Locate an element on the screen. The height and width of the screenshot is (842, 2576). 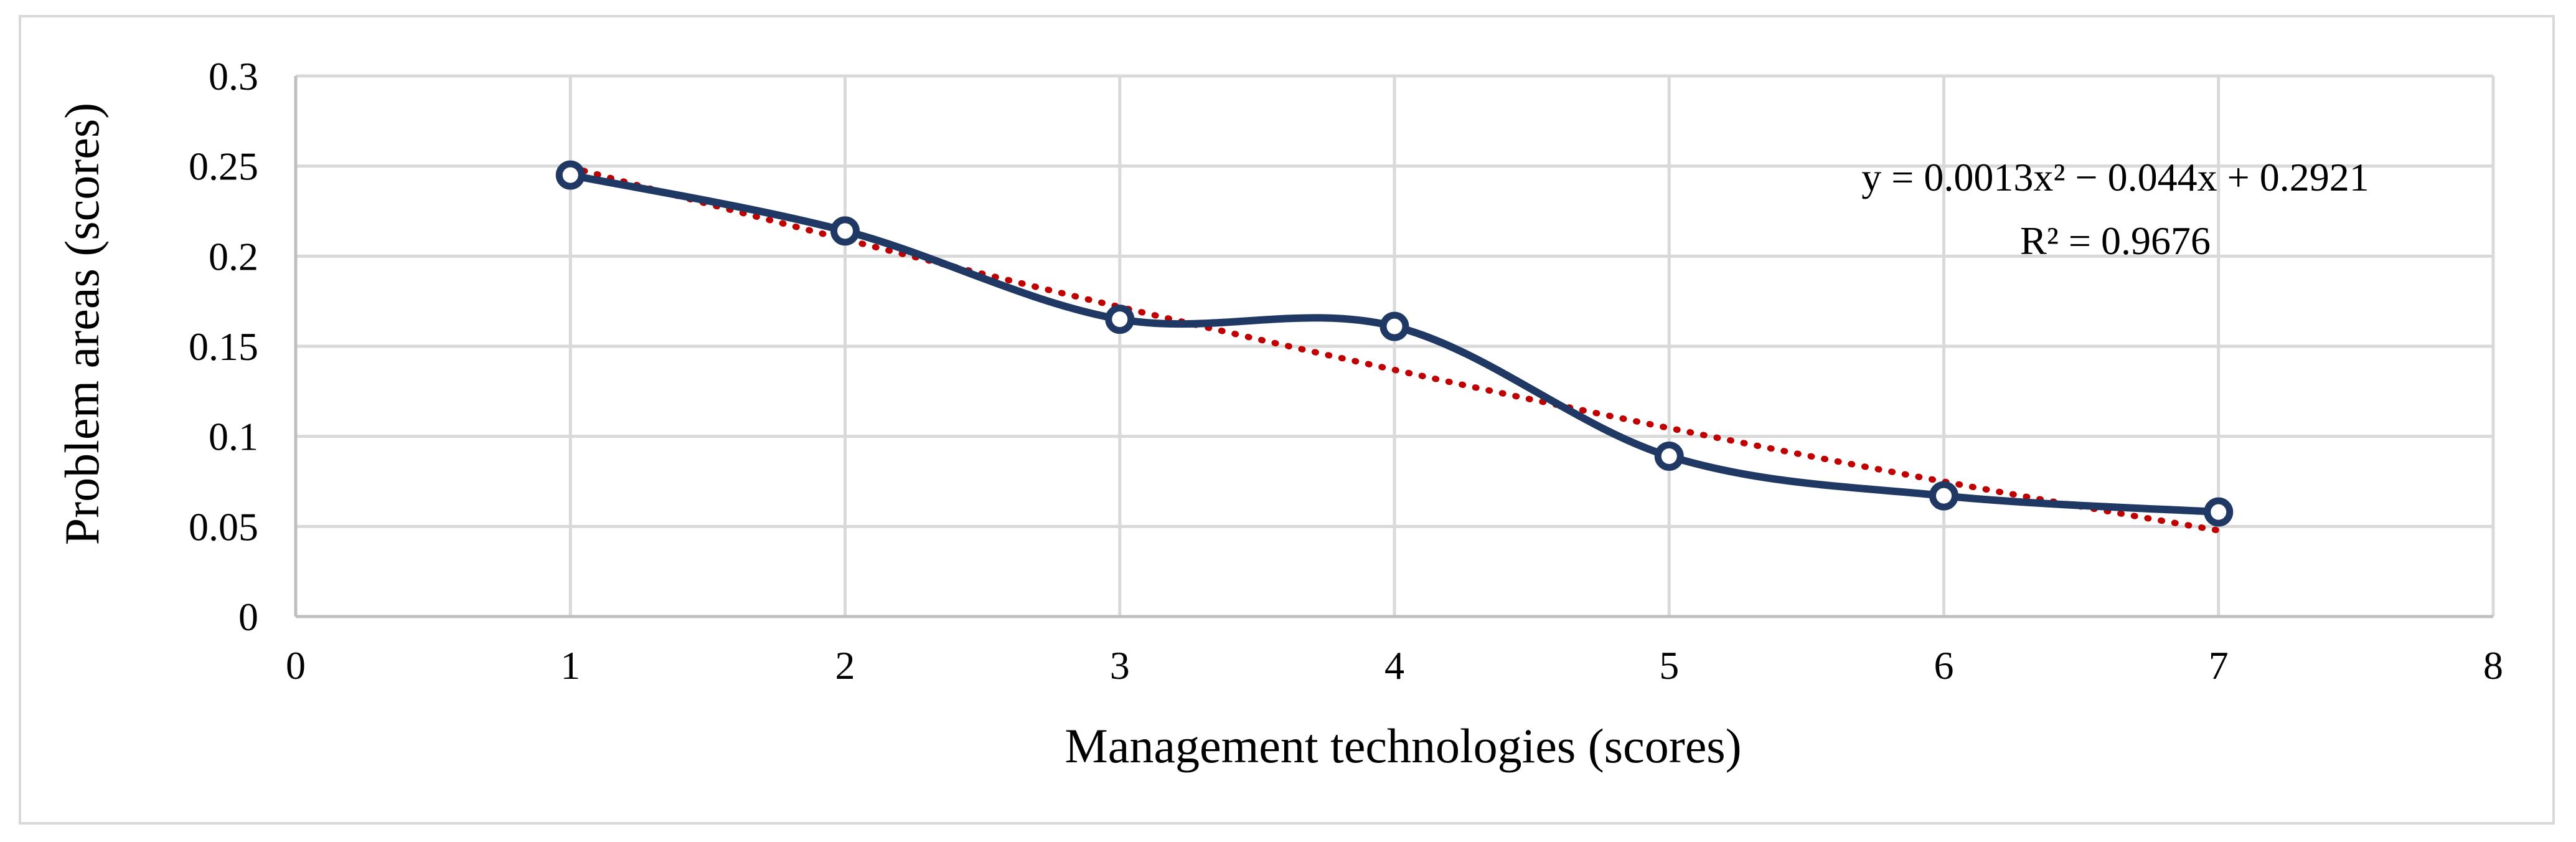
y-tick-label: 0.15 is located at coordinates (223, 346).